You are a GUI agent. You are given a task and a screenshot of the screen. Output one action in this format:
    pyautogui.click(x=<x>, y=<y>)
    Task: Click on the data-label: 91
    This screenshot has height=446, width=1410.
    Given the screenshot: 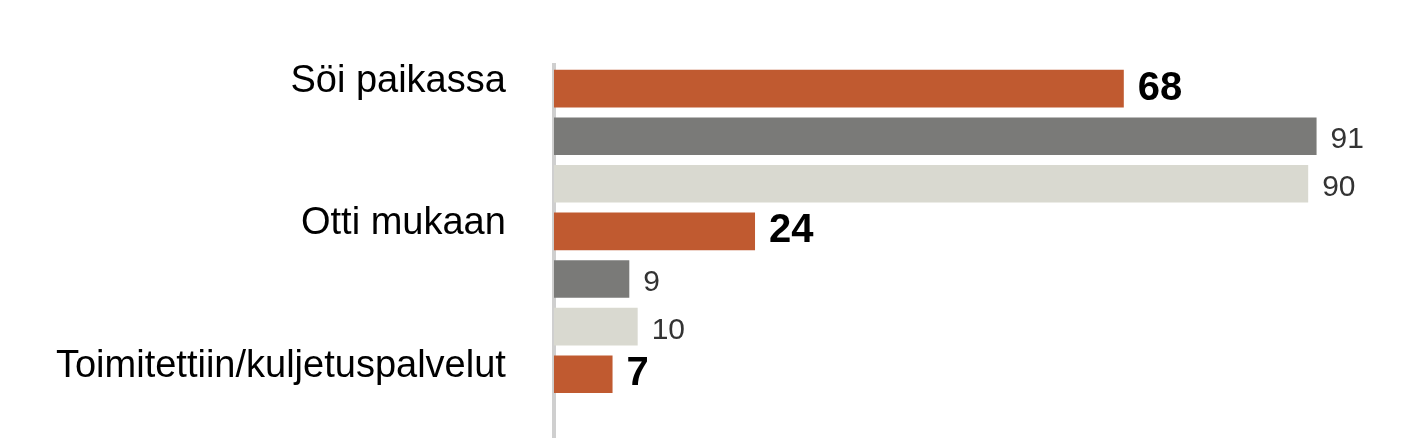 What is the action you would take?
    pyautogui.click(x=1347, y=138)
    